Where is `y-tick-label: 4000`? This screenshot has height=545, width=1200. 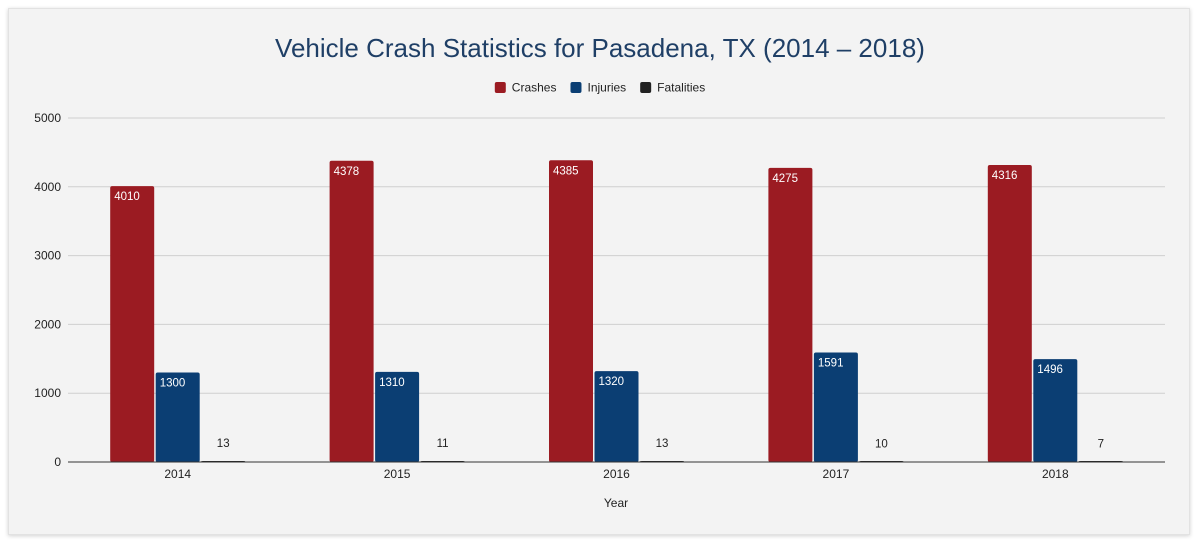
y-tick-label: 4000 is located at coordinates (47, 187).